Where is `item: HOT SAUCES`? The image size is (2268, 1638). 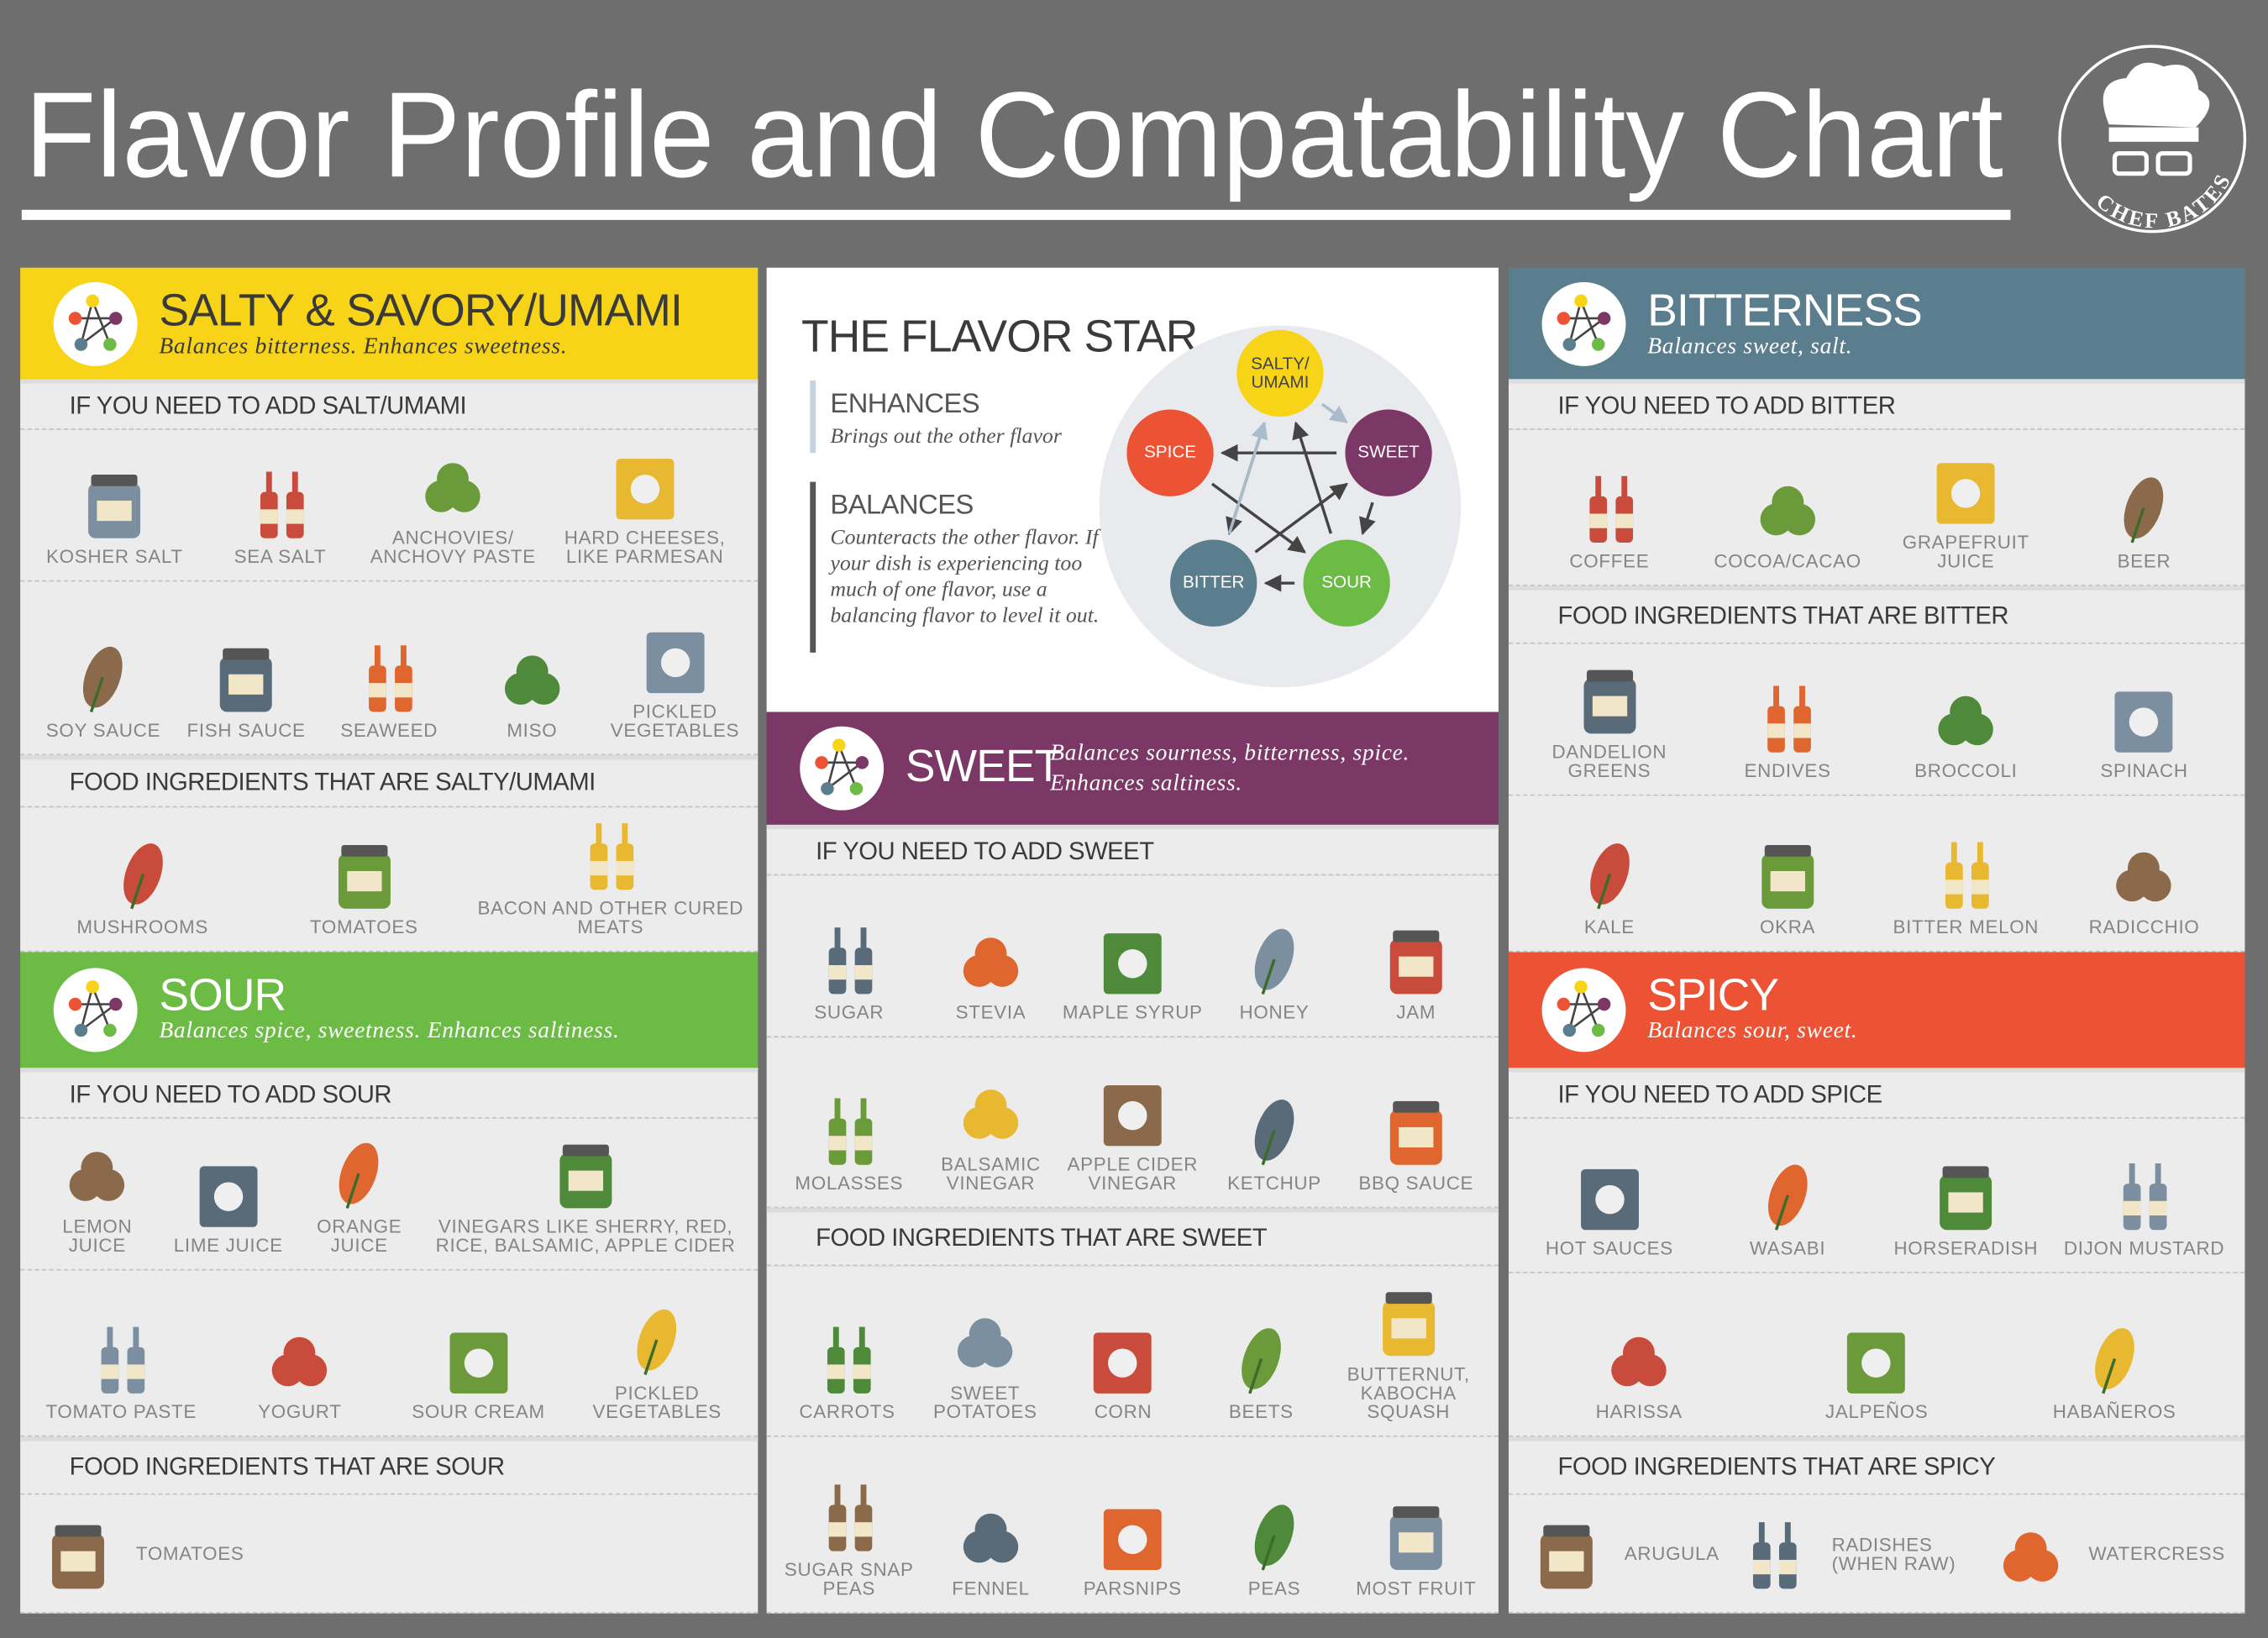
item: HOT SAUCES is located at coordinates (1609, 1207).